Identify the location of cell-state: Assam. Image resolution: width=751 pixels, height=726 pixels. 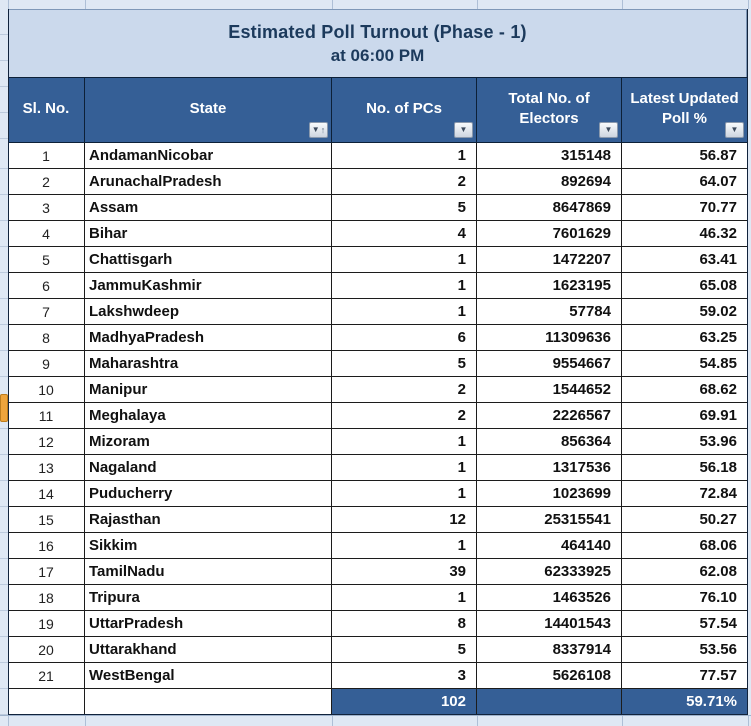
(208, 207).